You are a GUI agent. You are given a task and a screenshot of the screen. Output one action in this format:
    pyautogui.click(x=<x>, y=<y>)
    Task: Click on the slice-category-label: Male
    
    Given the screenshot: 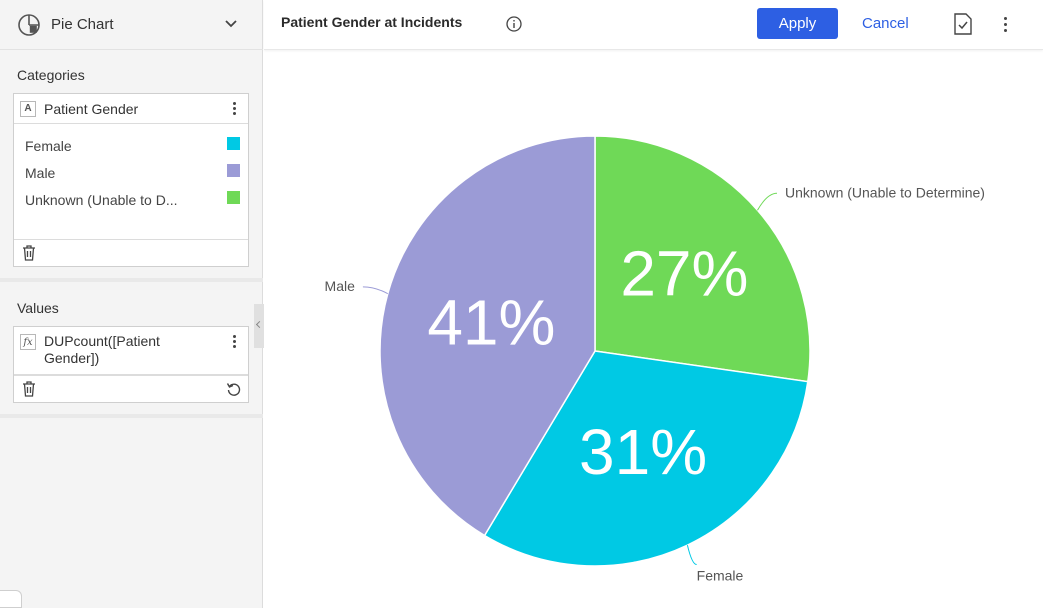 What is the action you would take?
    pyautogui.click(x=340, y=286)
    